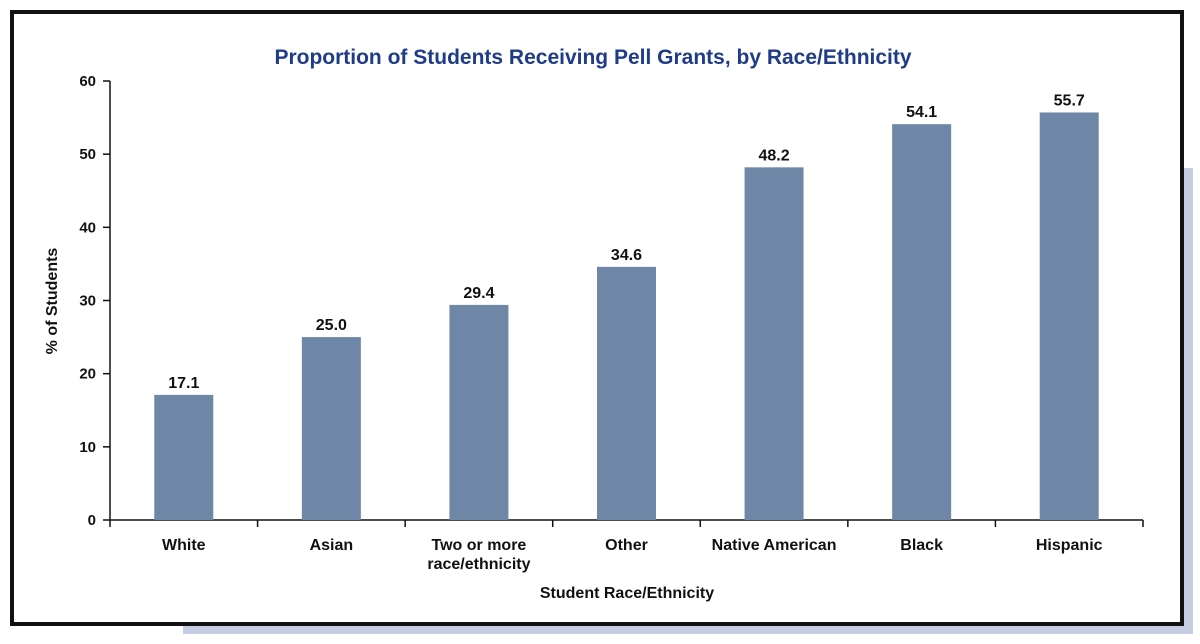 This screenshot has width=1200, height=644. Describe the element at coordinates (774, 545) in the screenshot. I see `x-category-label: Native American` at that location.